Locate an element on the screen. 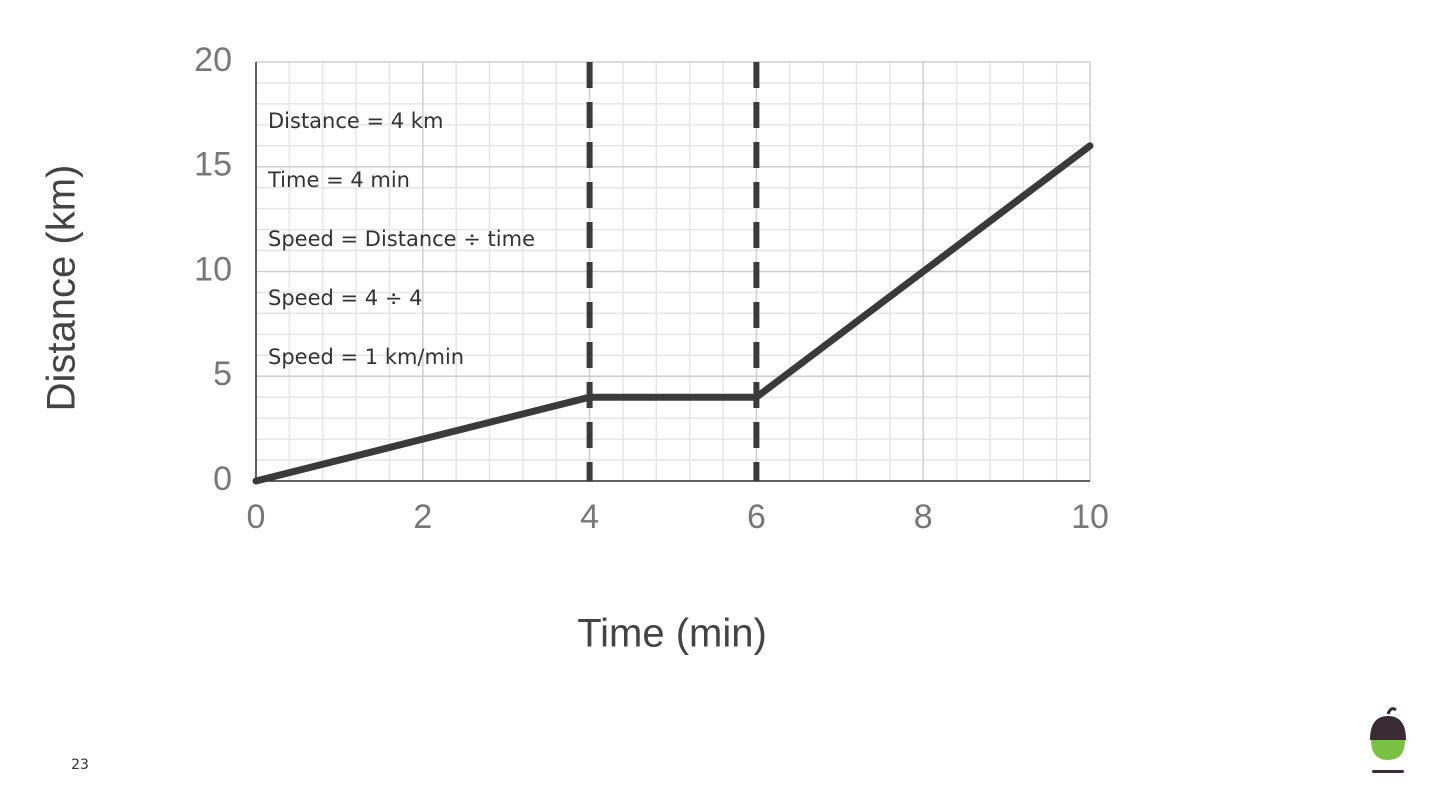 This screenshot has height=810, width=1440. x-tick-label: 0 is located at coordinates (256, 517).